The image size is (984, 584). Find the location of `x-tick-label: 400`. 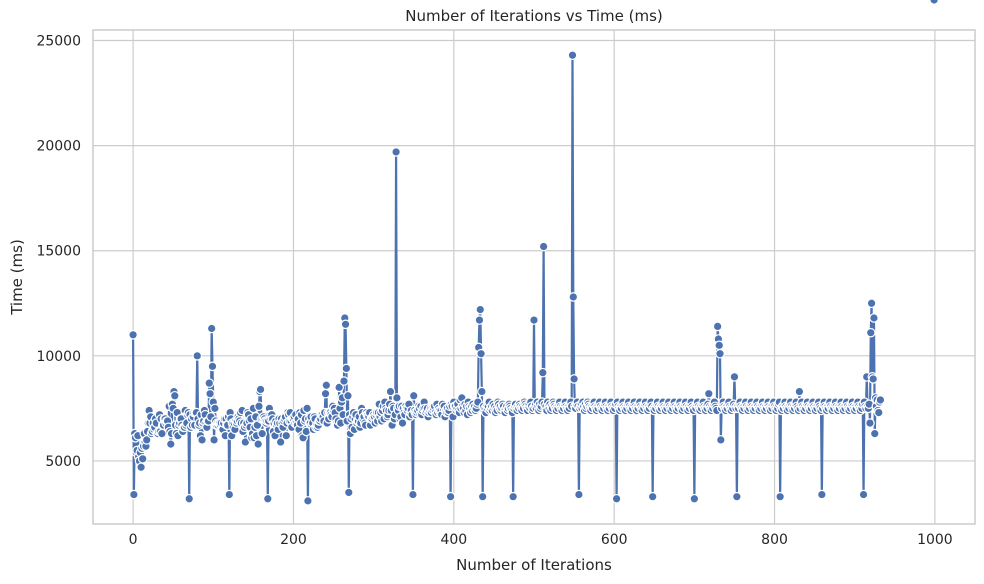

x-tick-label: 400 is located at coordinates (453, 540).